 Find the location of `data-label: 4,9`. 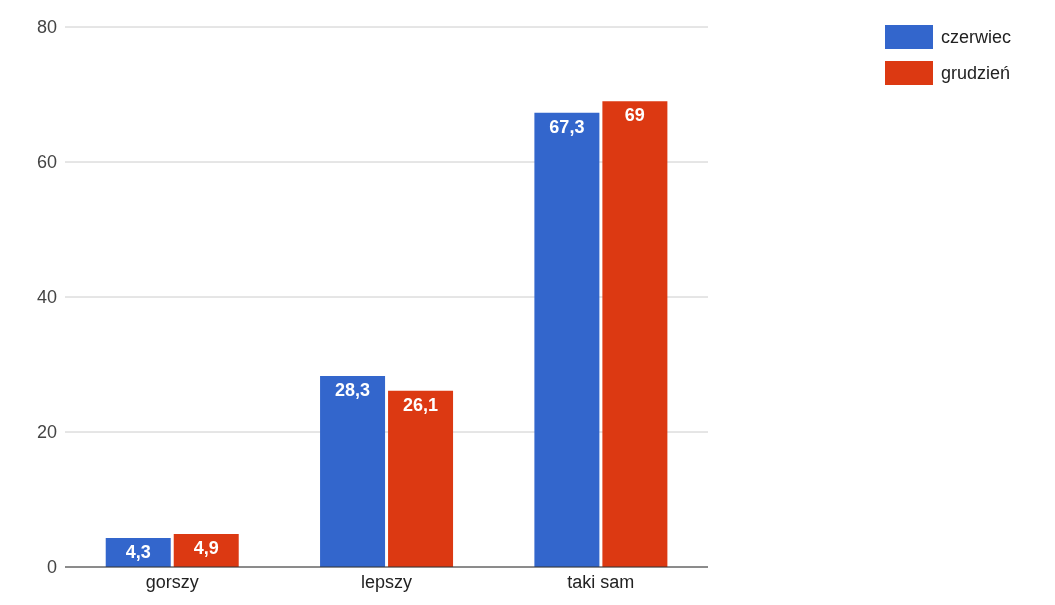

data-label: 4,9 is located at coordinates (206, 547).